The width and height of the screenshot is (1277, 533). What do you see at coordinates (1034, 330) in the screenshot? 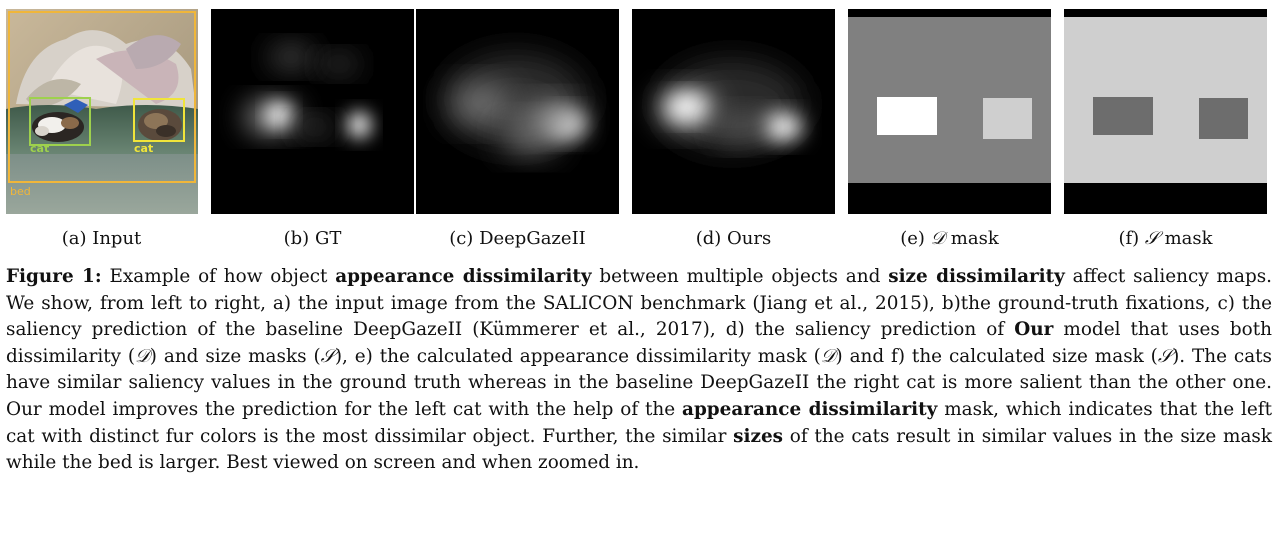
I see `caption-emphasis: Our` at bounding box center [1034, 330].